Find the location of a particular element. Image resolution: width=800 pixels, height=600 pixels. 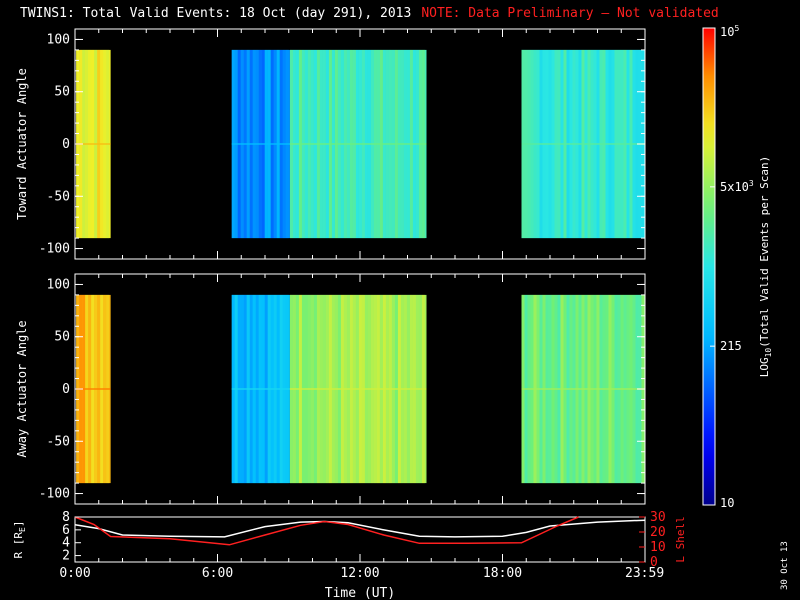

right-y-tick-label: 0 is located at coordinates (654, 562).